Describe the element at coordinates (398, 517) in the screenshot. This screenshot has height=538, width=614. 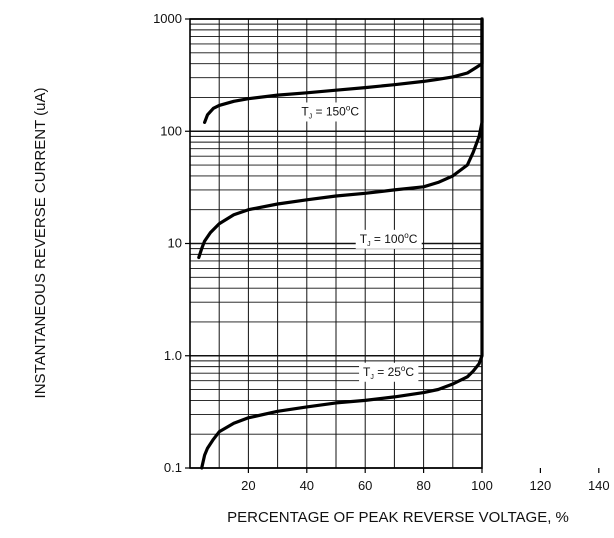
I see `x-axis-title: PERCENTAGE OF PEAK REVERSE VOLTAGE, %` at that location.